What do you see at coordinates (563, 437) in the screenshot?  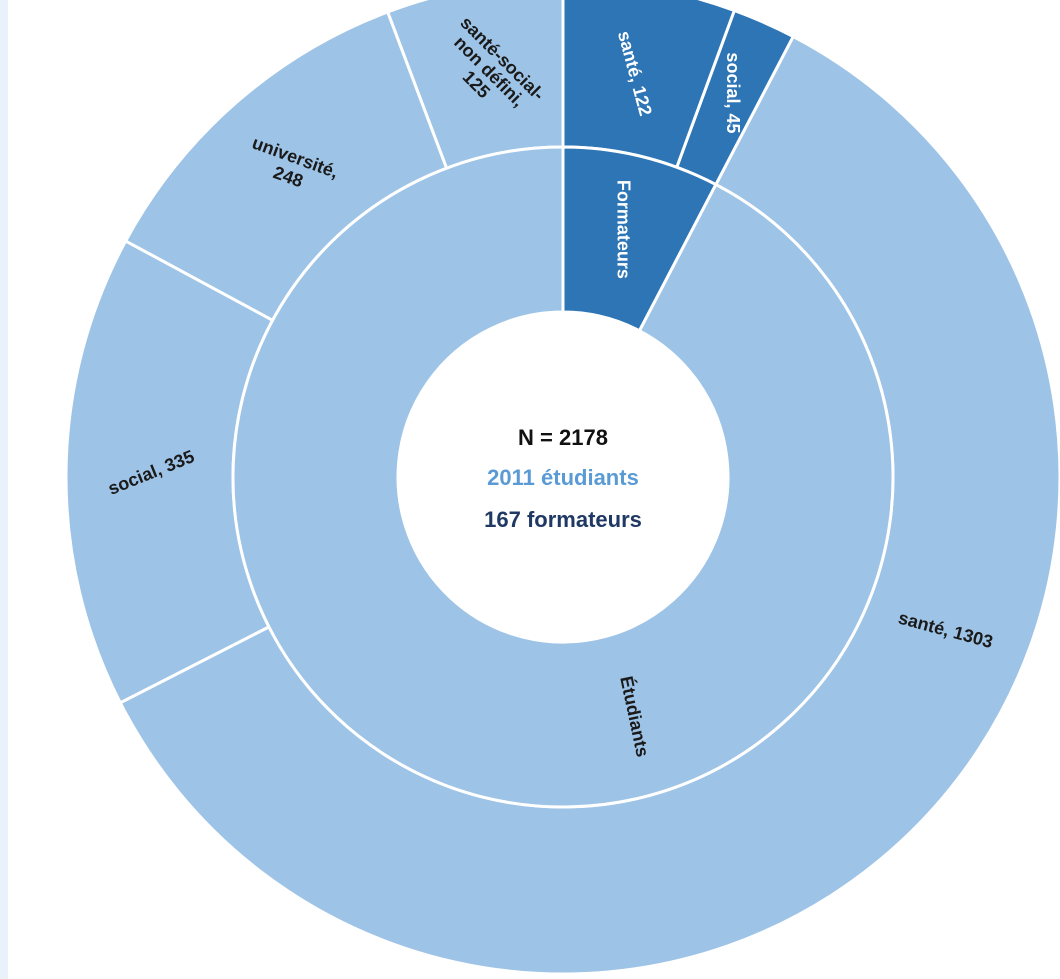 I see `center-total-label: N = 2178` at bounding box center [563, 437].